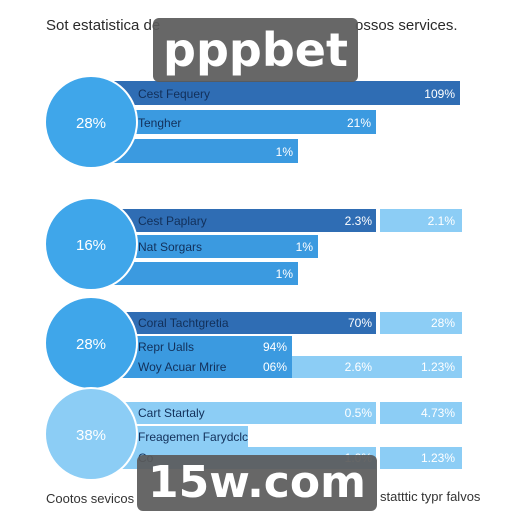 The width and height of the screenshot is (512, 512). I want to click on bar-label-g4-r1: Cart Startaly, so click(171, 413).